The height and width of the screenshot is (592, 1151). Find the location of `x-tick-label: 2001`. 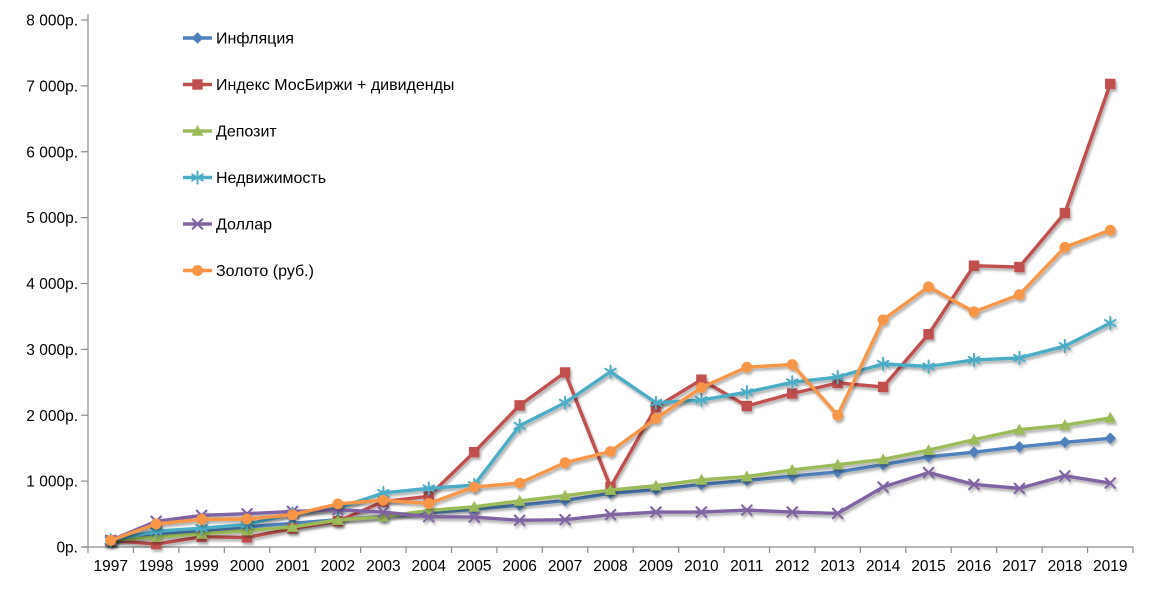

x-tick-label: 2001 is located at coordinates (292, 566).